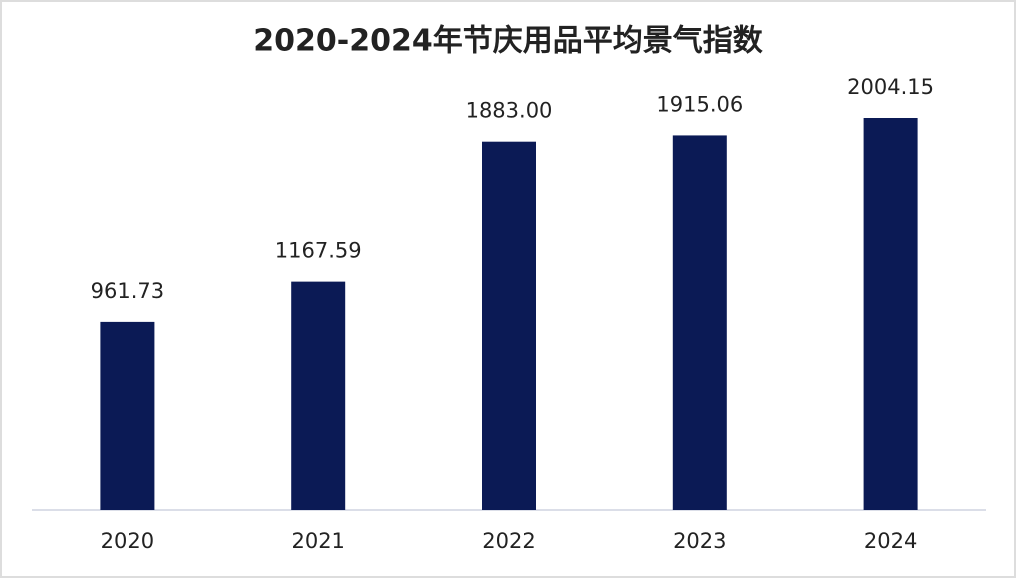 The width and height of the screenshot is (1016, 578). What do you see at coordinates (699, 104) in the screenshot?
I see `value-label: 1915.06` at bounding box center [699, 104].